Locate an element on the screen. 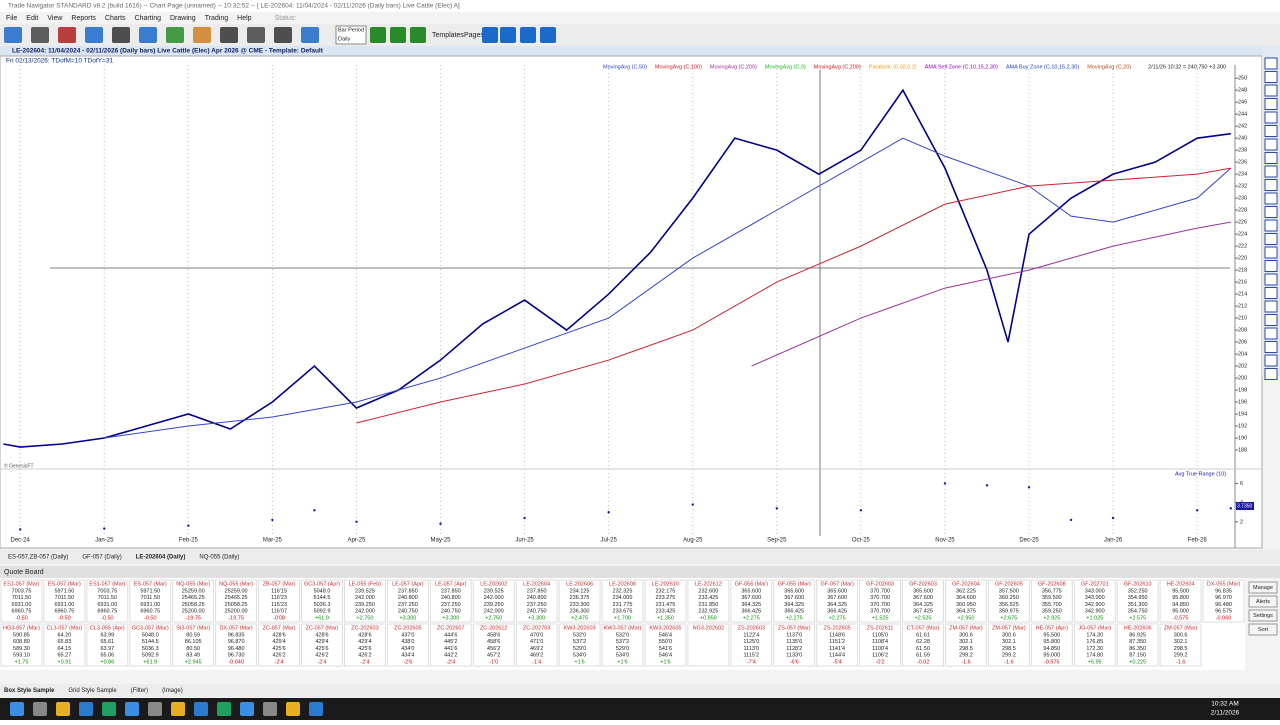 The image size is (1280, 725). menu-item: Trading is located at coordinates (217, 18).